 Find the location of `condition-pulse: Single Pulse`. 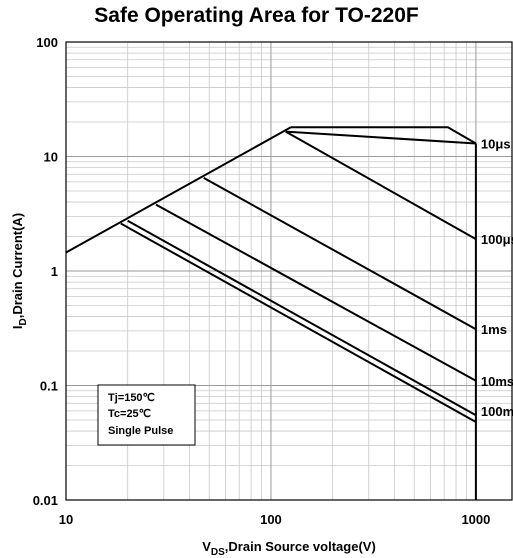

condition-pulse: Single Pulse is located at coordinates (140, 431).